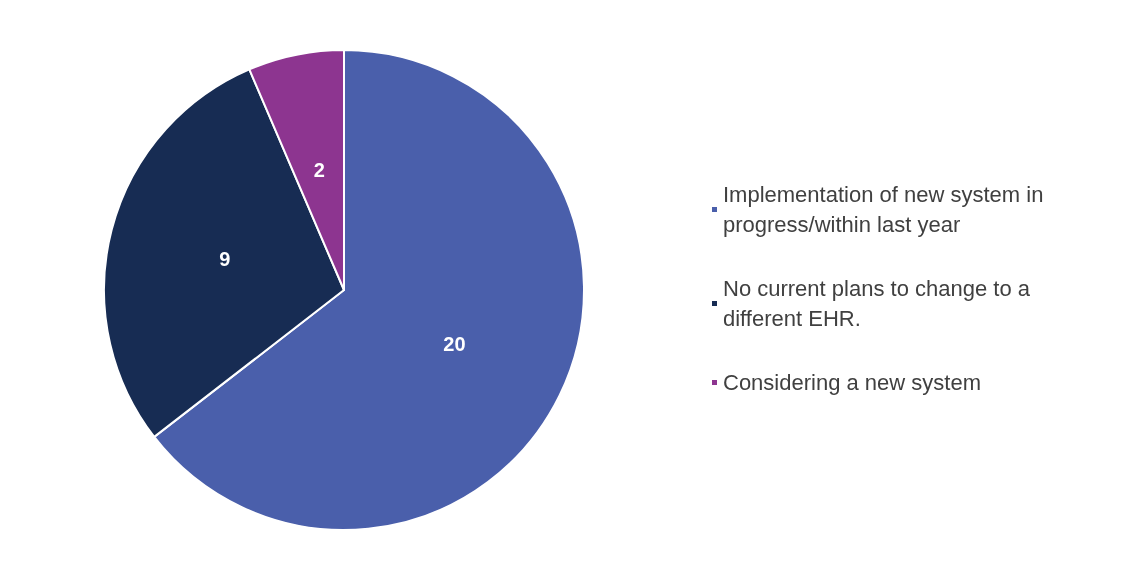 The height and width of the screenshot is (577, 1147). What do you see at coordinates (454, 344) in the screenshot?
I see `data-label: 20` at bounding box center [454, 344].